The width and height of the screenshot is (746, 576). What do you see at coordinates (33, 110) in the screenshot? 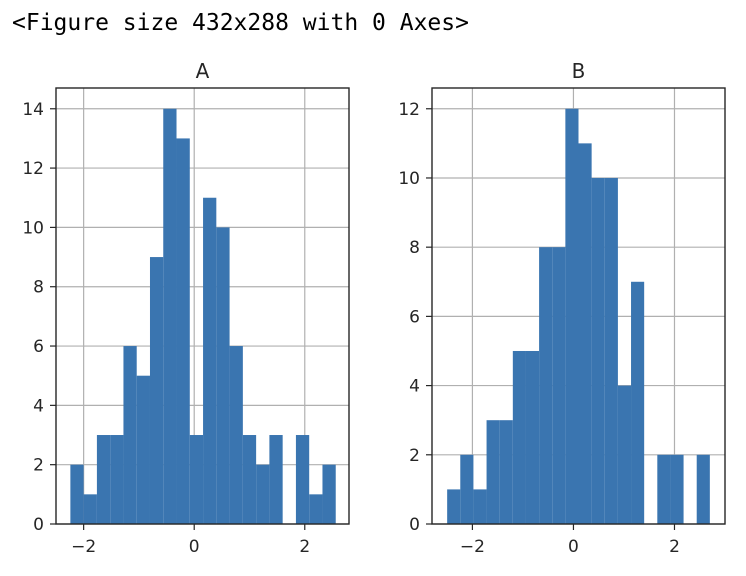
I see `y-tick-label: 14` at bounding box center [33, 110].